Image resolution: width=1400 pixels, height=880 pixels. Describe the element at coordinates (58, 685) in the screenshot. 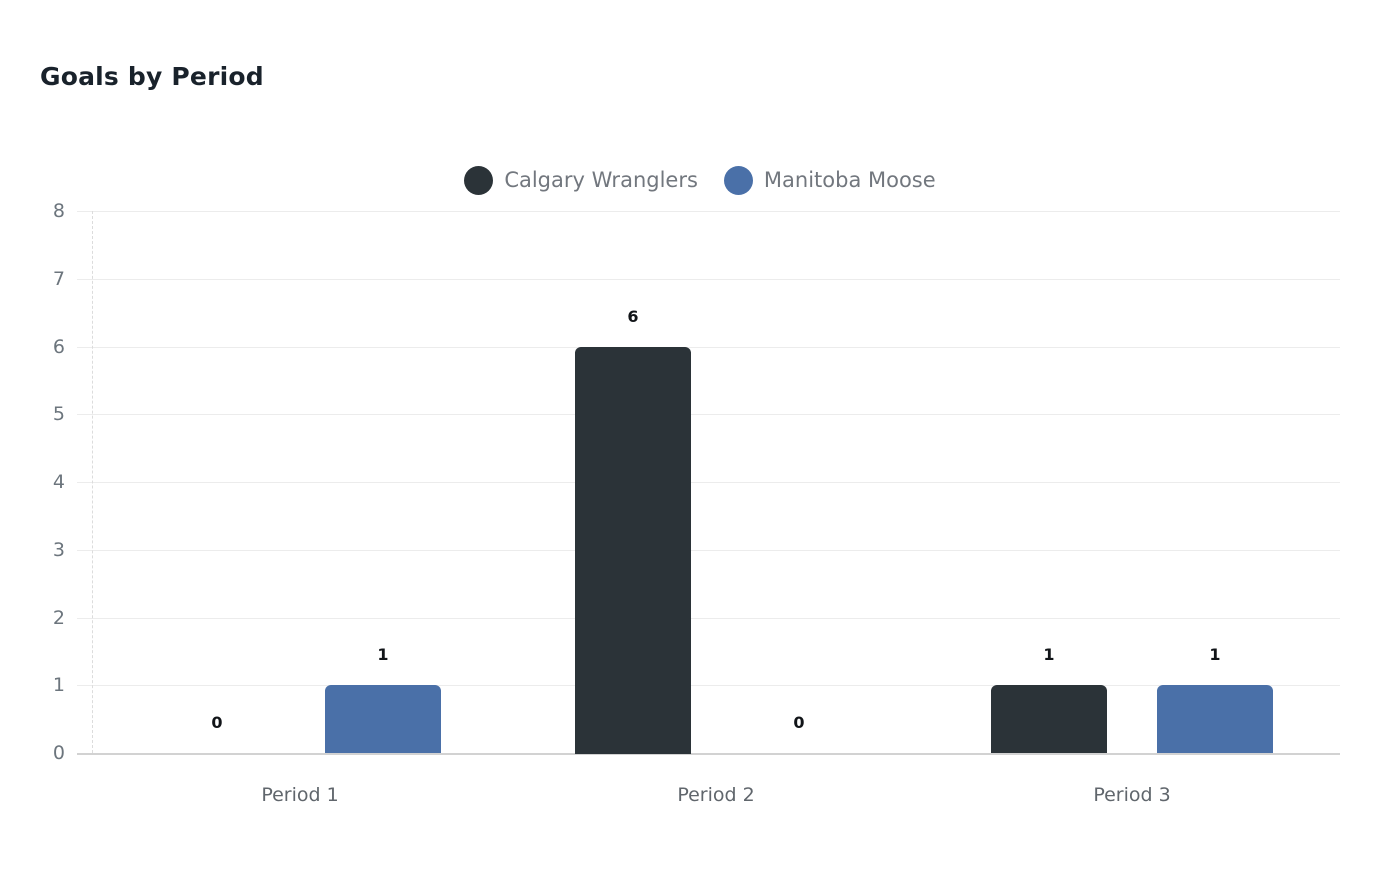

I see `y-tick-label: 1` at that location.